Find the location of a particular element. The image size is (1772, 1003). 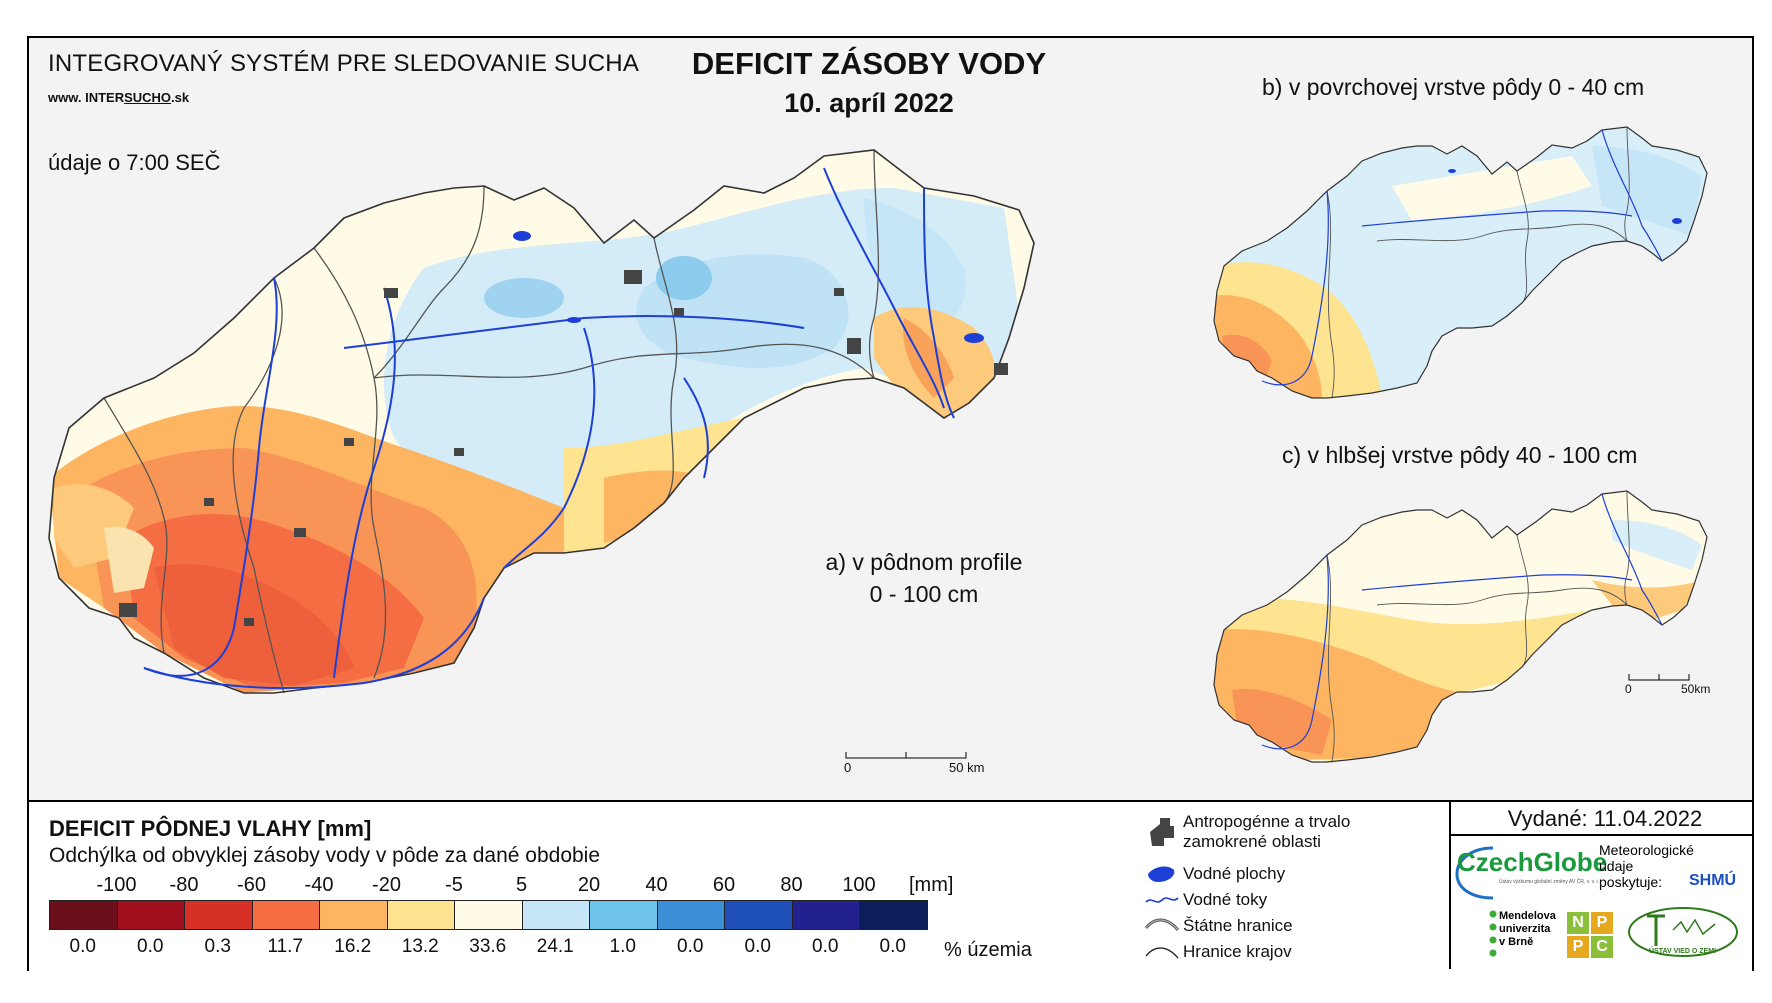

mendel-dots-icon is located at coordinates (1493, 933).